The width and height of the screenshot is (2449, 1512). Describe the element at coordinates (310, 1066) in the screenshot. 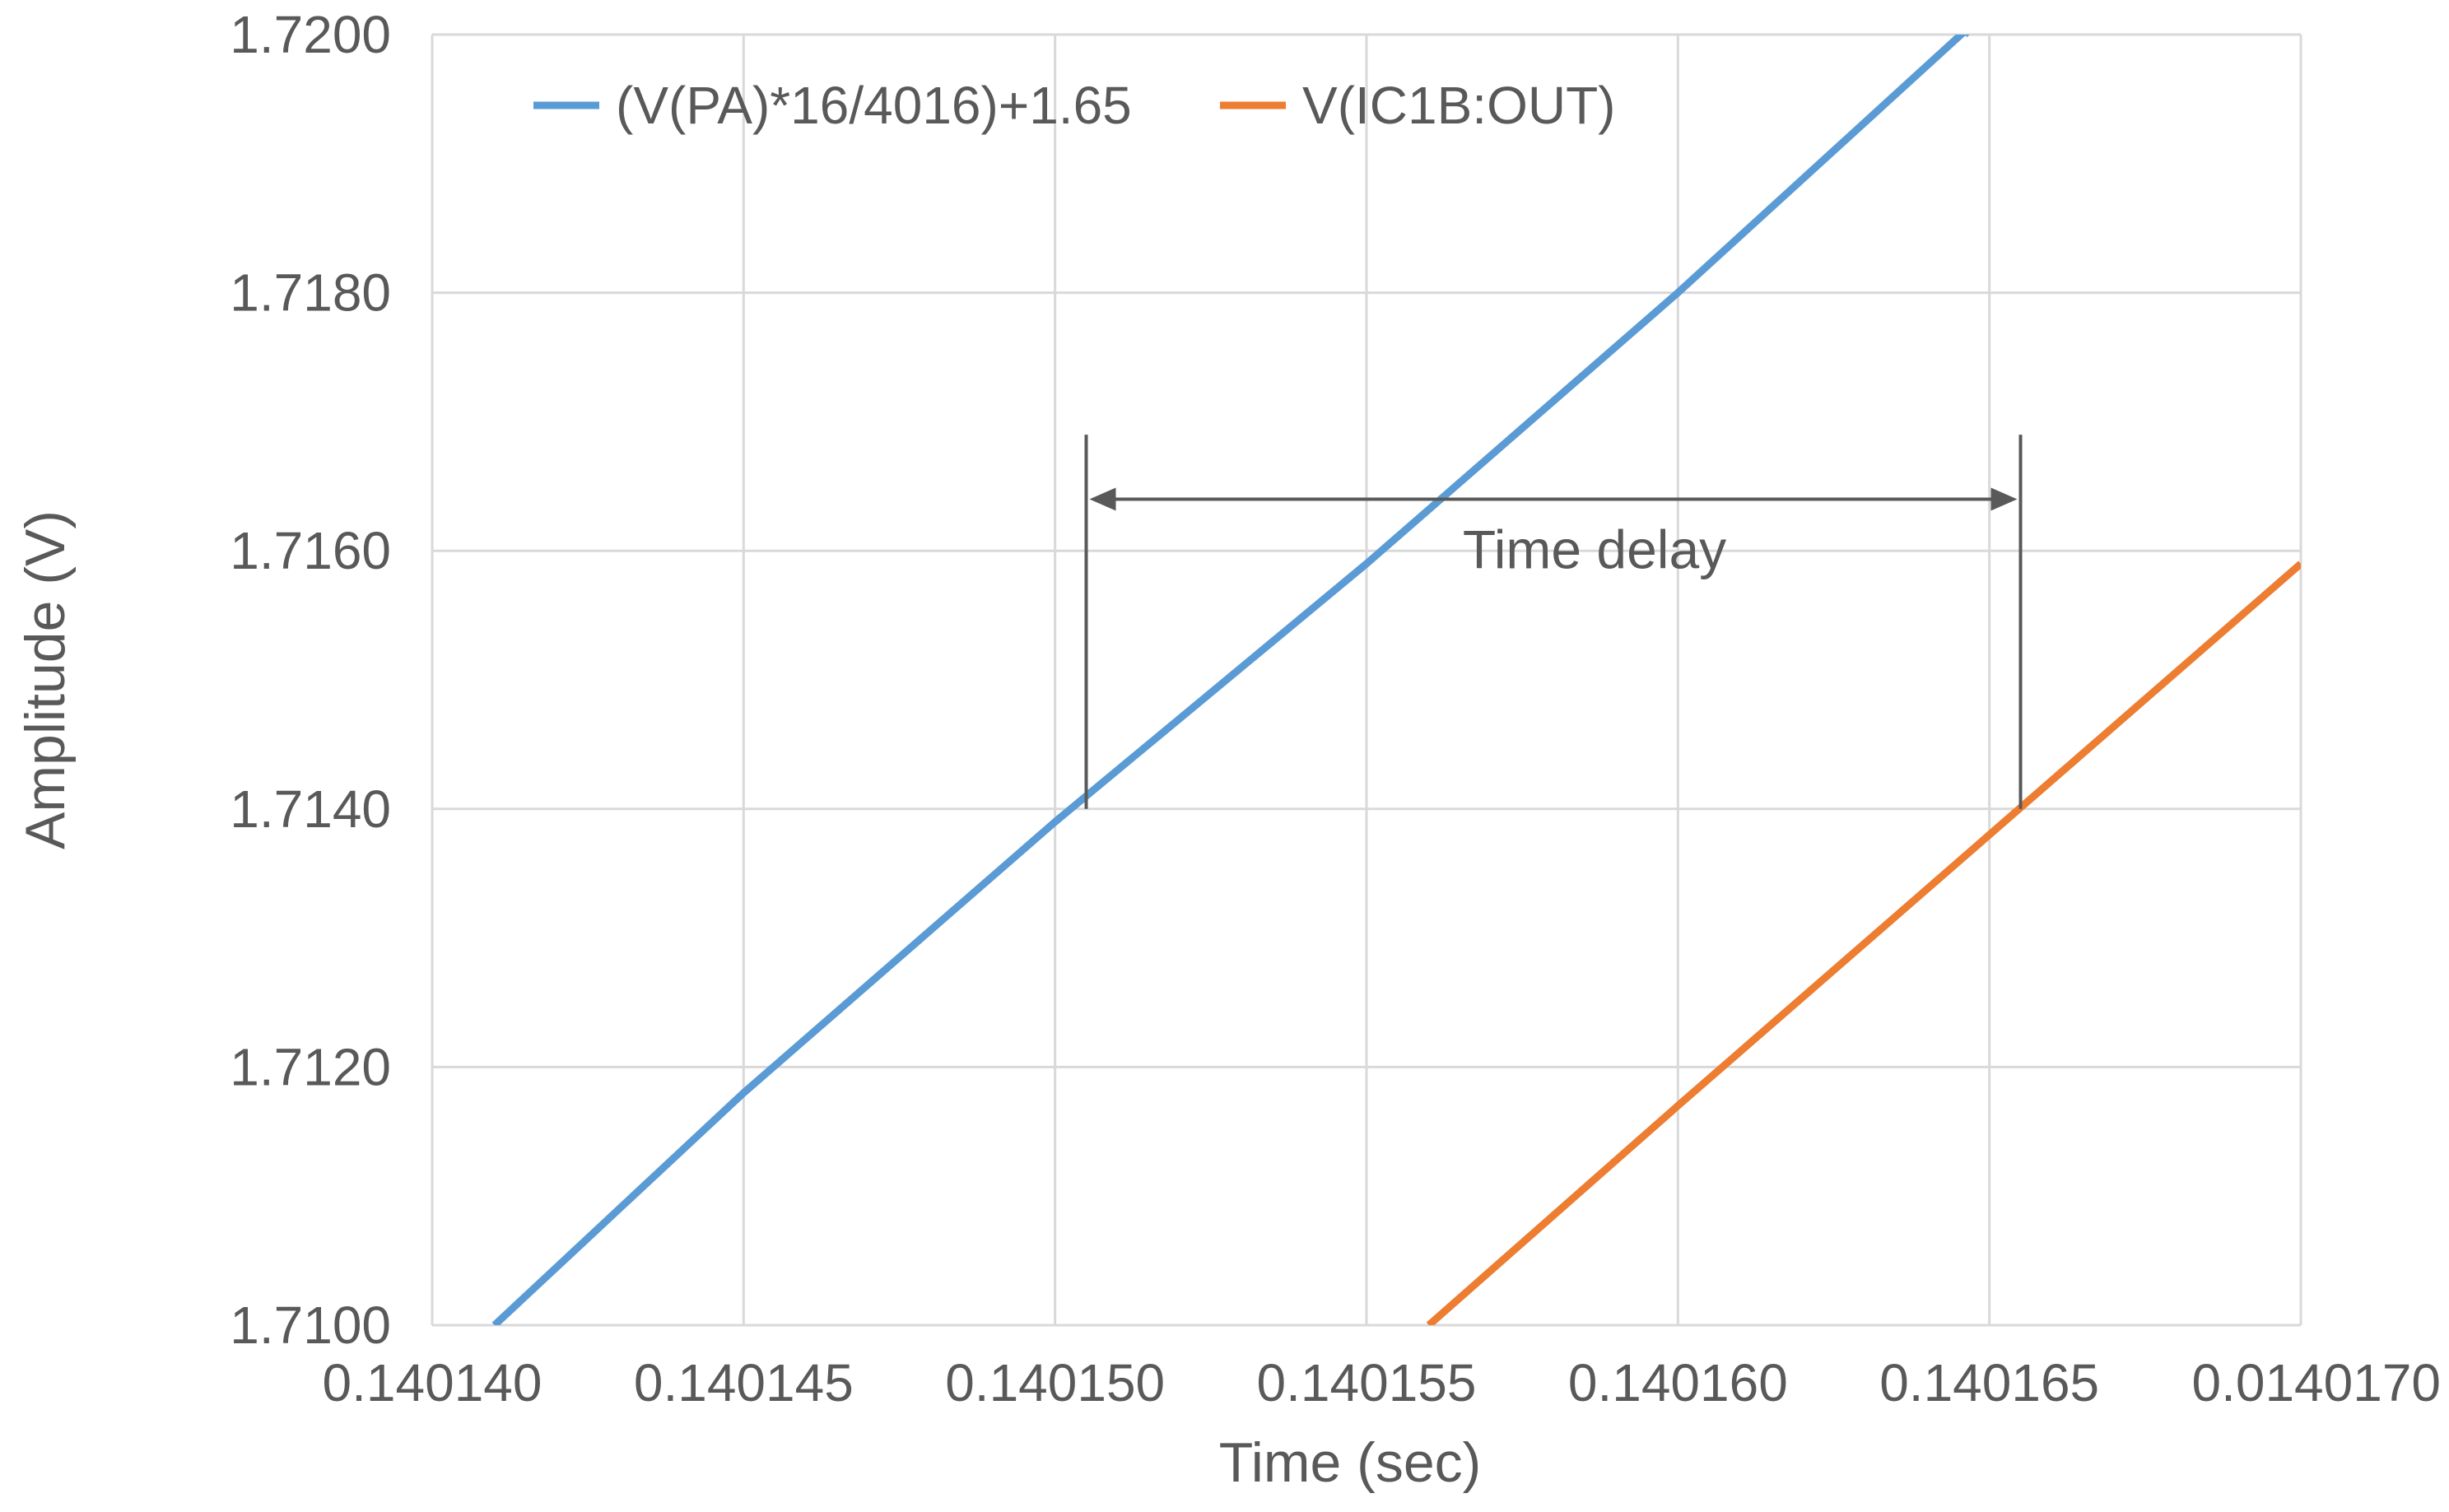

I see `y-tick-label-1: 1.7120` at that location.